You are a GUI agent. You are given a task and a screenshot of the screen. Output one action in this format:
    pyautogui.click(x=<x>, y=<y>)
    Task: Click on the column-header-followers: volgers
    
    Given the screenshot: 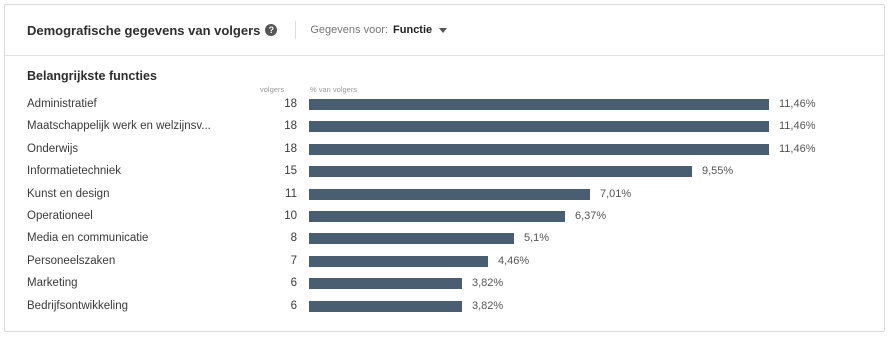 What is the action you would take?
    pyautogui.click(x=272, y=89)
    